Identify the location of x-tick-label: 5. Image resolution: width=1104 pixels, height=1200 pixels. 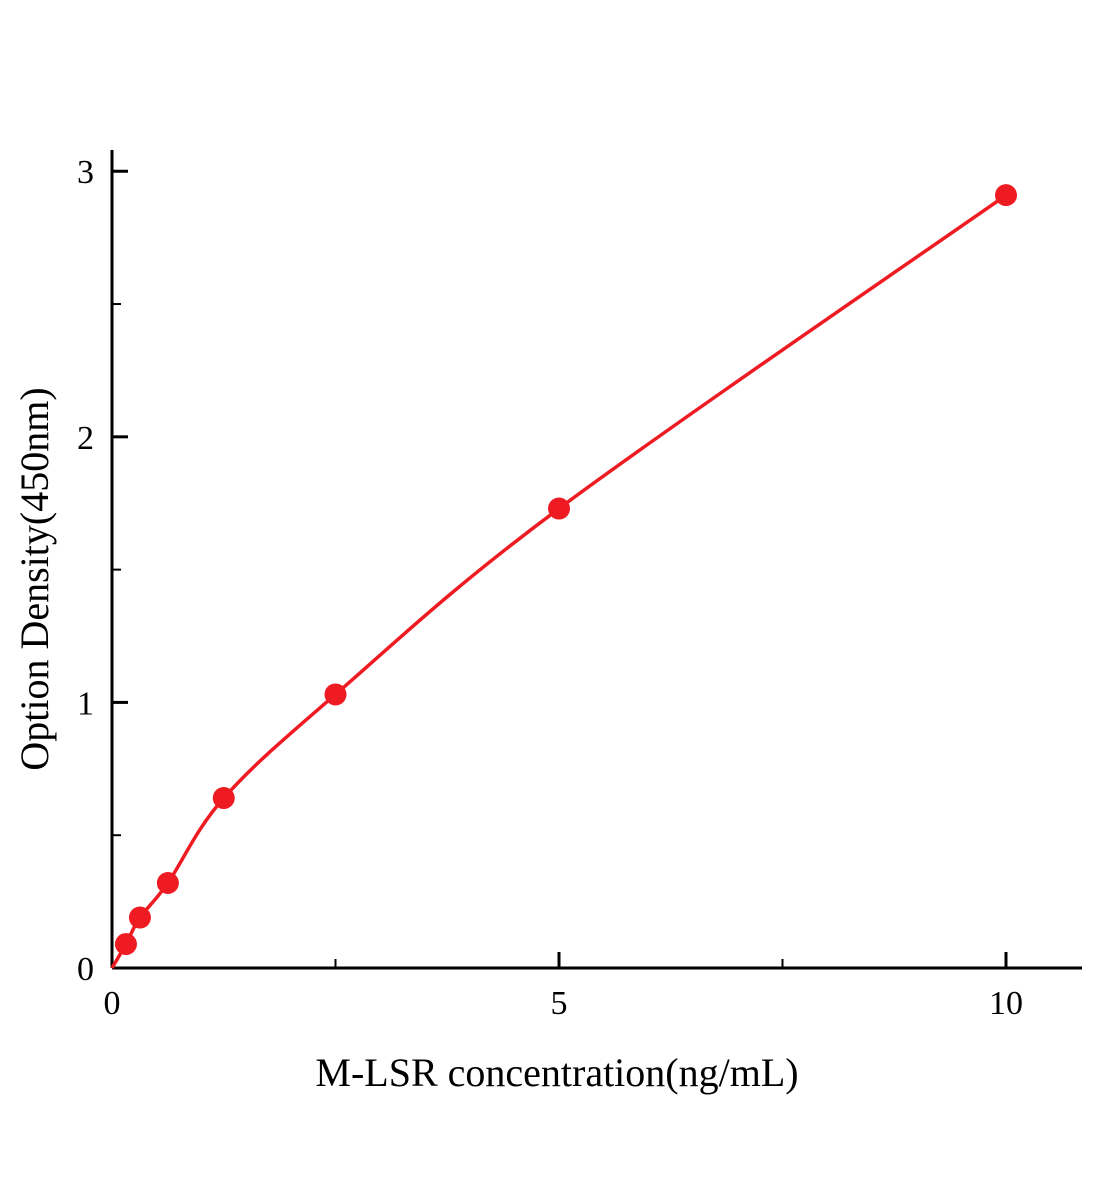
(559, 1003).